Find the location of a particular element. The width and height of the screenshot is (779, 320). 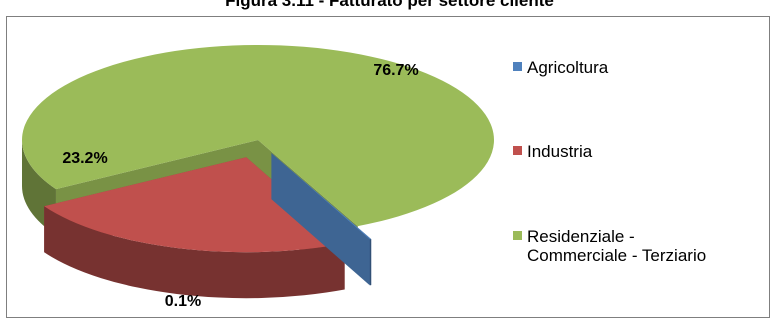

legend-item-residenziale-commerciale-terziario: Residenziale -Commerciale - Terziario is located at coordinates (609, 246).